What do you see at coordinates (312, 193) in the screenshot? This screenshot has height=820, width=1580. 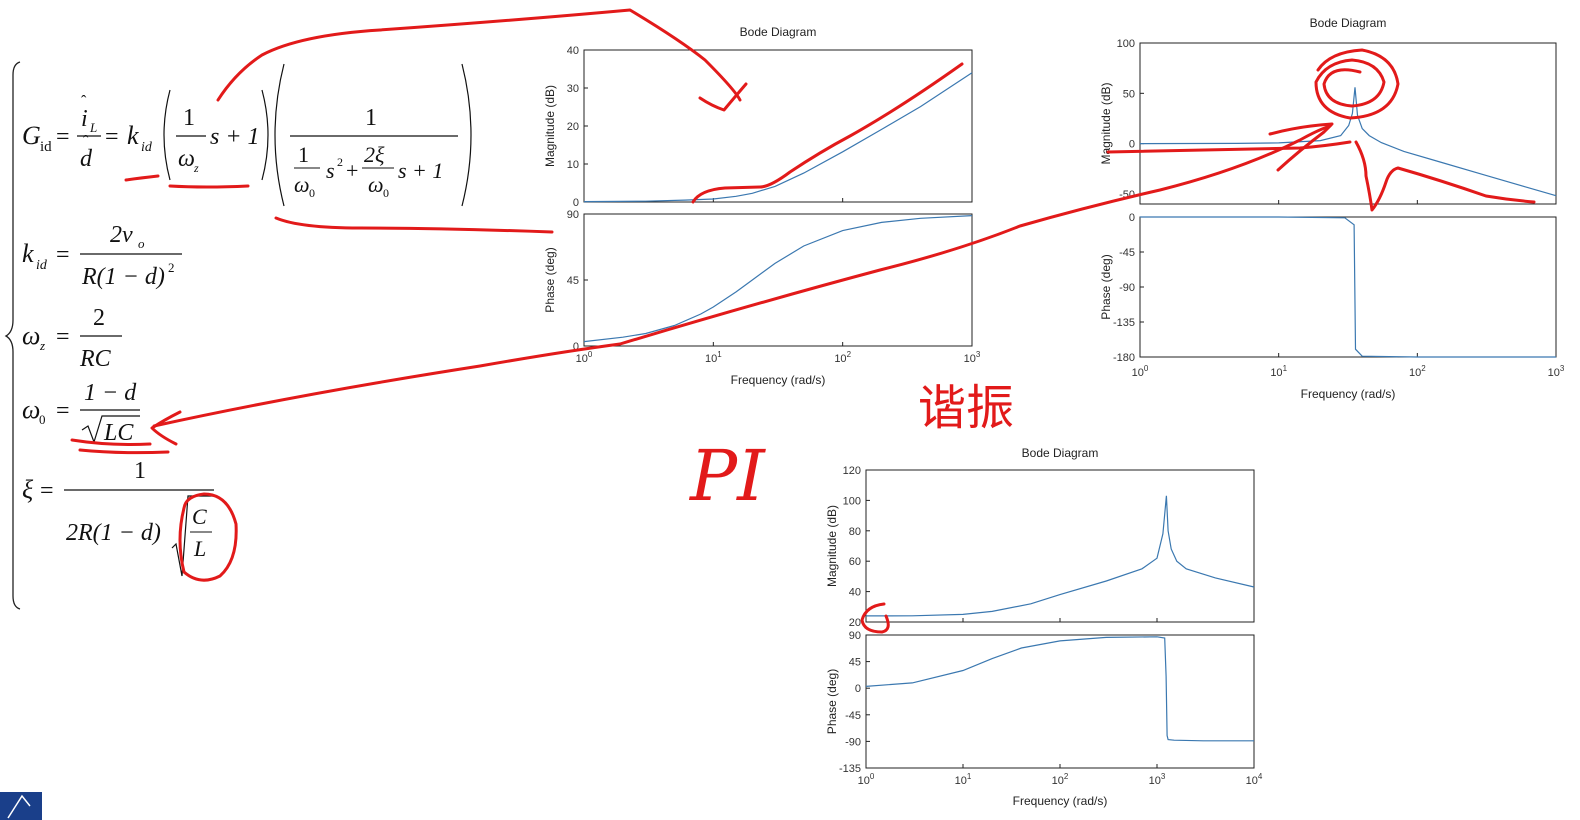 I see `w0-inv-sub: 0` at bounding box center [312, 193].